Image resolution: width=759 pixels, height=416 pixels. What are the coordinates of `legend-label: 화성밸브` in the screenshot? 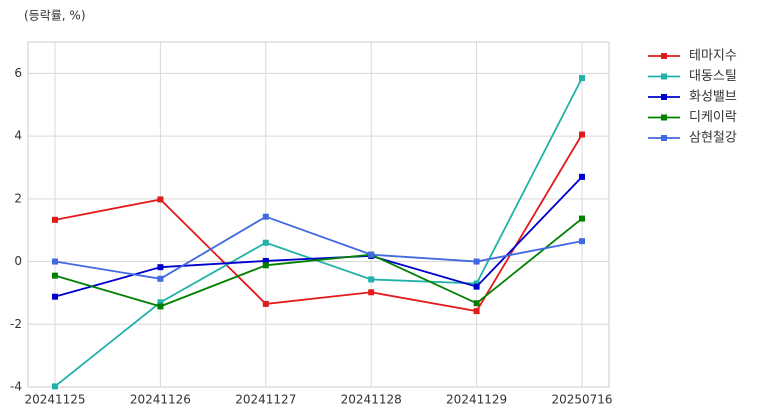 It's located at (713, 97).